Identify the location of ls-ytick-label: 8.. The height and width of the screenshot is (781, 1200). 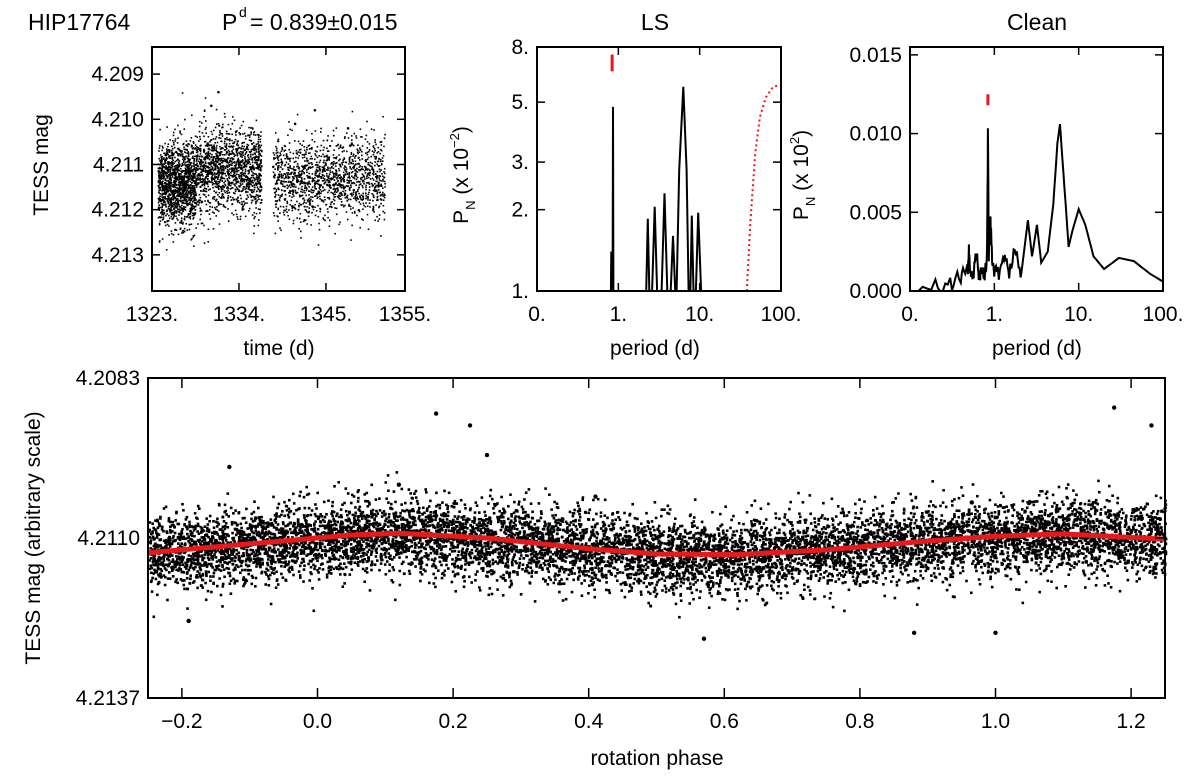
(520, 47).